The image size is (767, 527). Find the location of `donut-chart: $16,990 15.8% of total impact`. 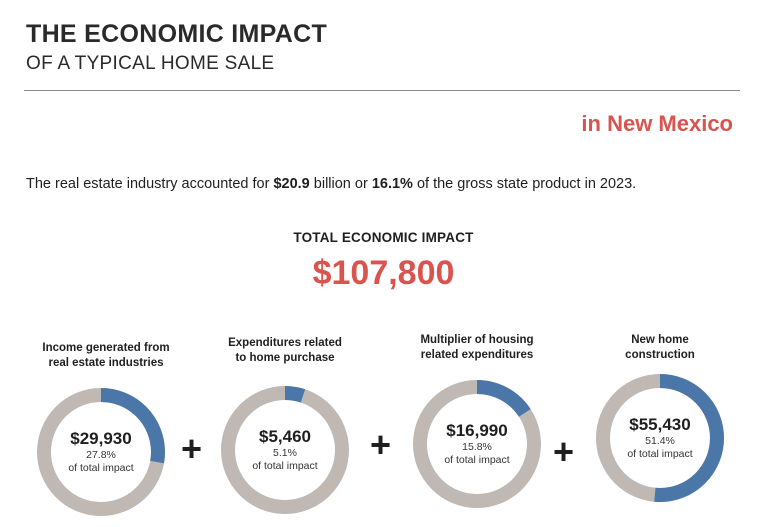

donut-chart: $16,990 15.8% of total impact is located at coordinates (477, 444).